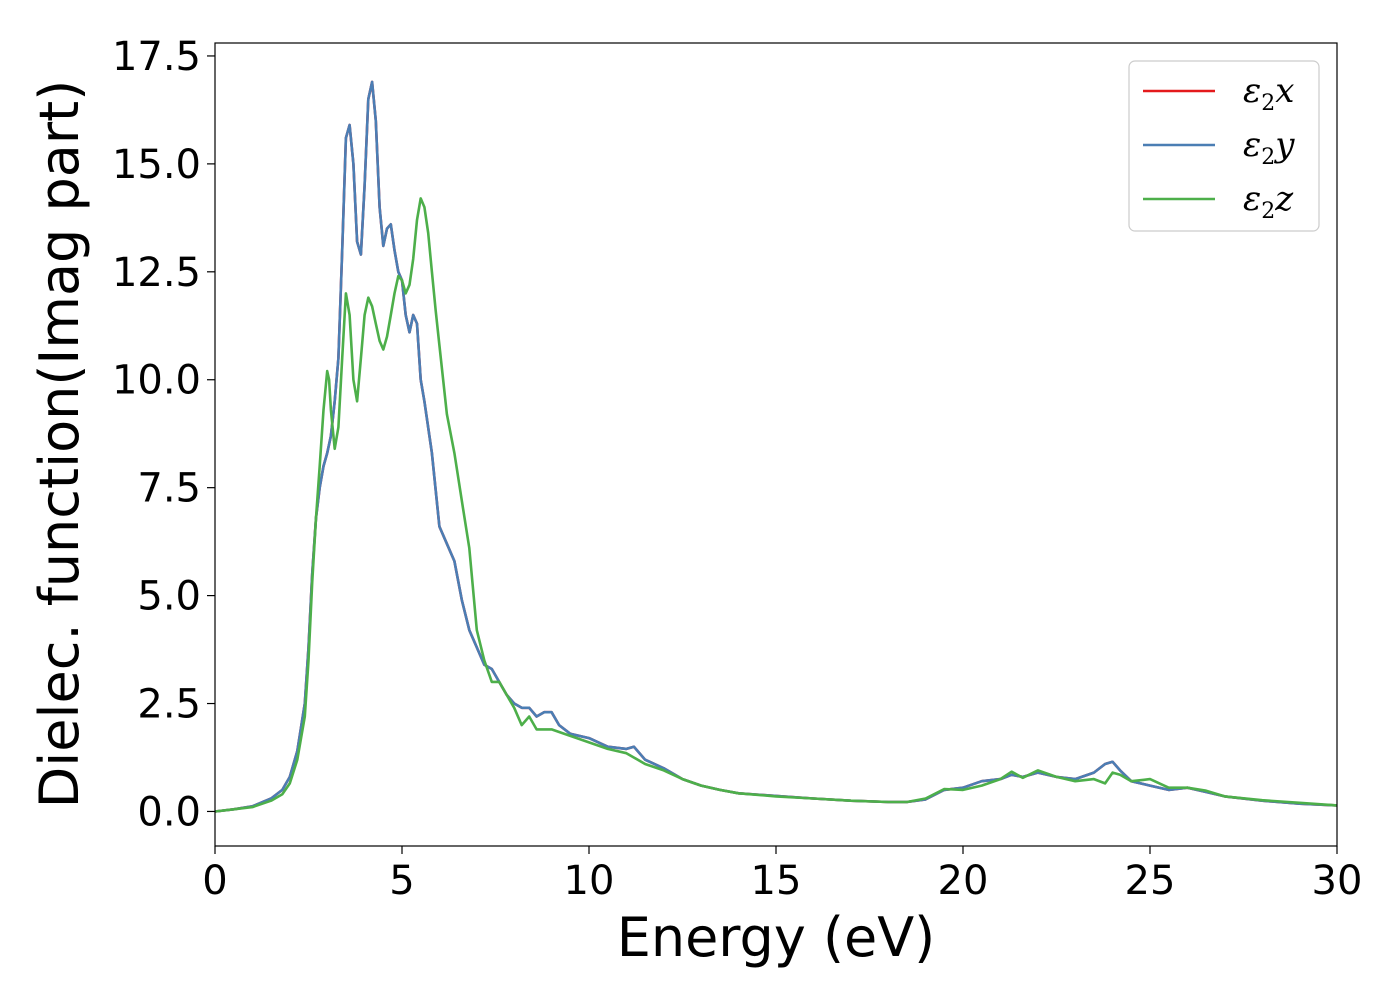 This screenshot has height=1000, width=1400. I want to click on y-tick-label: 2.5, so click(169, 705).